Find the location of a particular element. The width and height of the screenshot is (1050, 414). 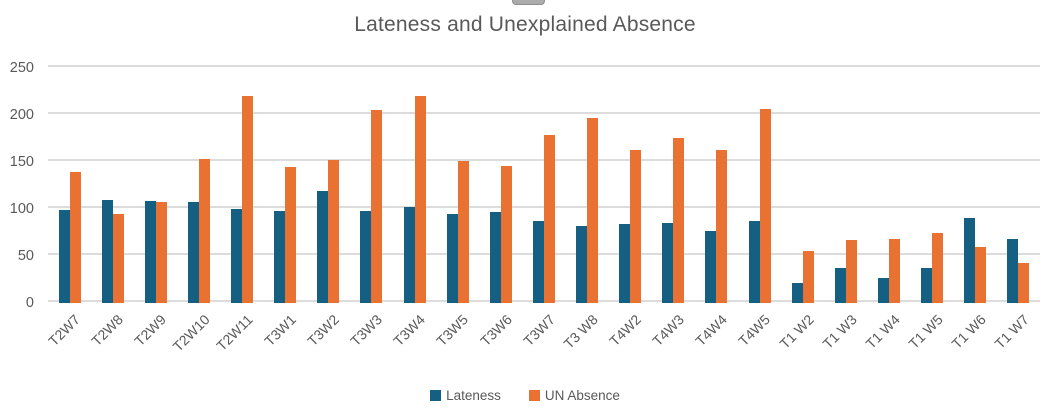

bar-un-absence-T3W4 is located at coordinates (420, 199).